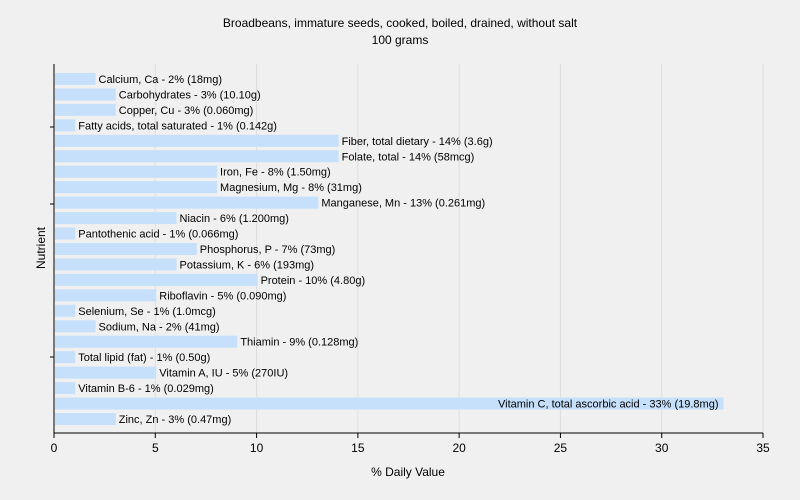  Describe the element at coordinates (408, 472) in the screenshot. I see `x-axis-label: % Daily Value` at that location.